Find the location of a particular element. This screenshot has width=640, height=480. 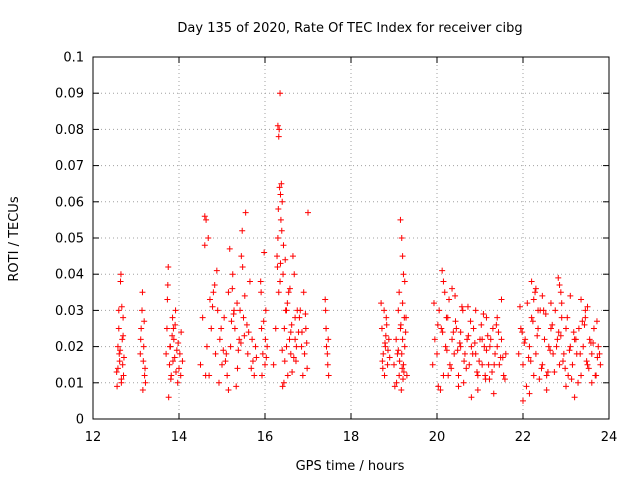

x-tick-label: 12 is located at coordinates (93, 437).